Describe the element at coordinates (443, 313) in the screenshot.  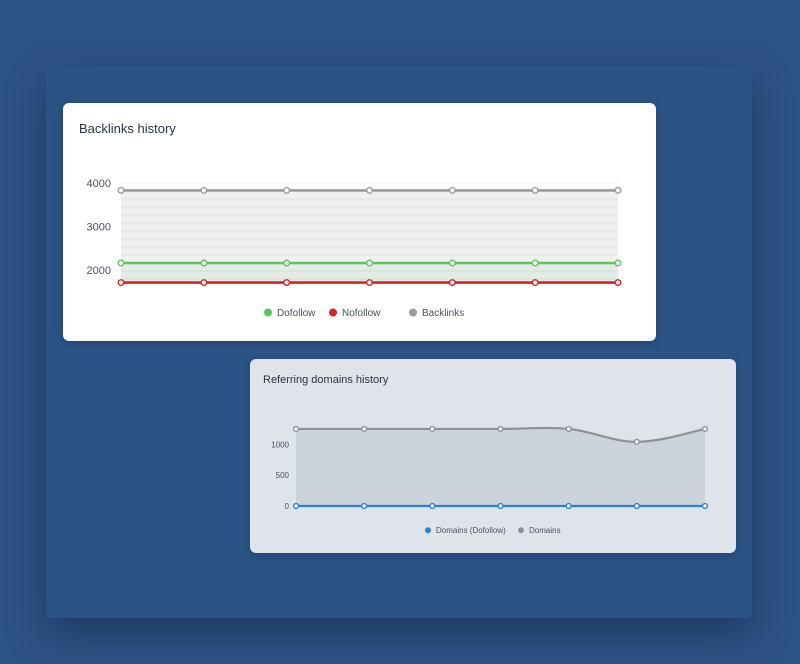
I see `legend-label: Backlinks` at that location.